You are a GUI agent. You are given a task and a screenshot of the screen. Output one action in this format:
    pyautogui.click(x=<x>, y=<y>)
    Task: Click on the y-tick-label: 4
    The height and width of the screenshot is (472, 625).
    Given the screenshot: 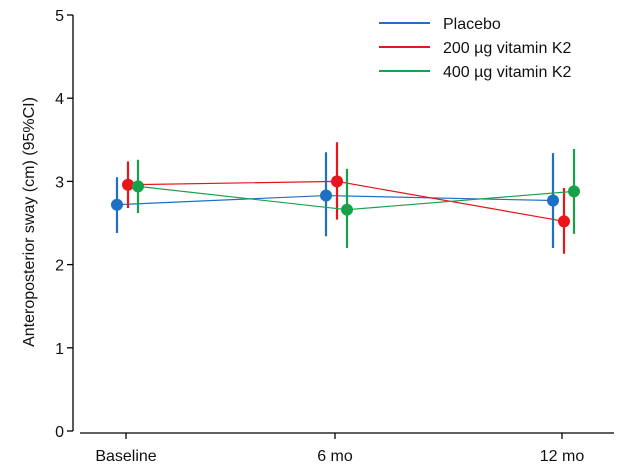 What is the action you would take?
    pyautogui.click(x=59, y=99)
    